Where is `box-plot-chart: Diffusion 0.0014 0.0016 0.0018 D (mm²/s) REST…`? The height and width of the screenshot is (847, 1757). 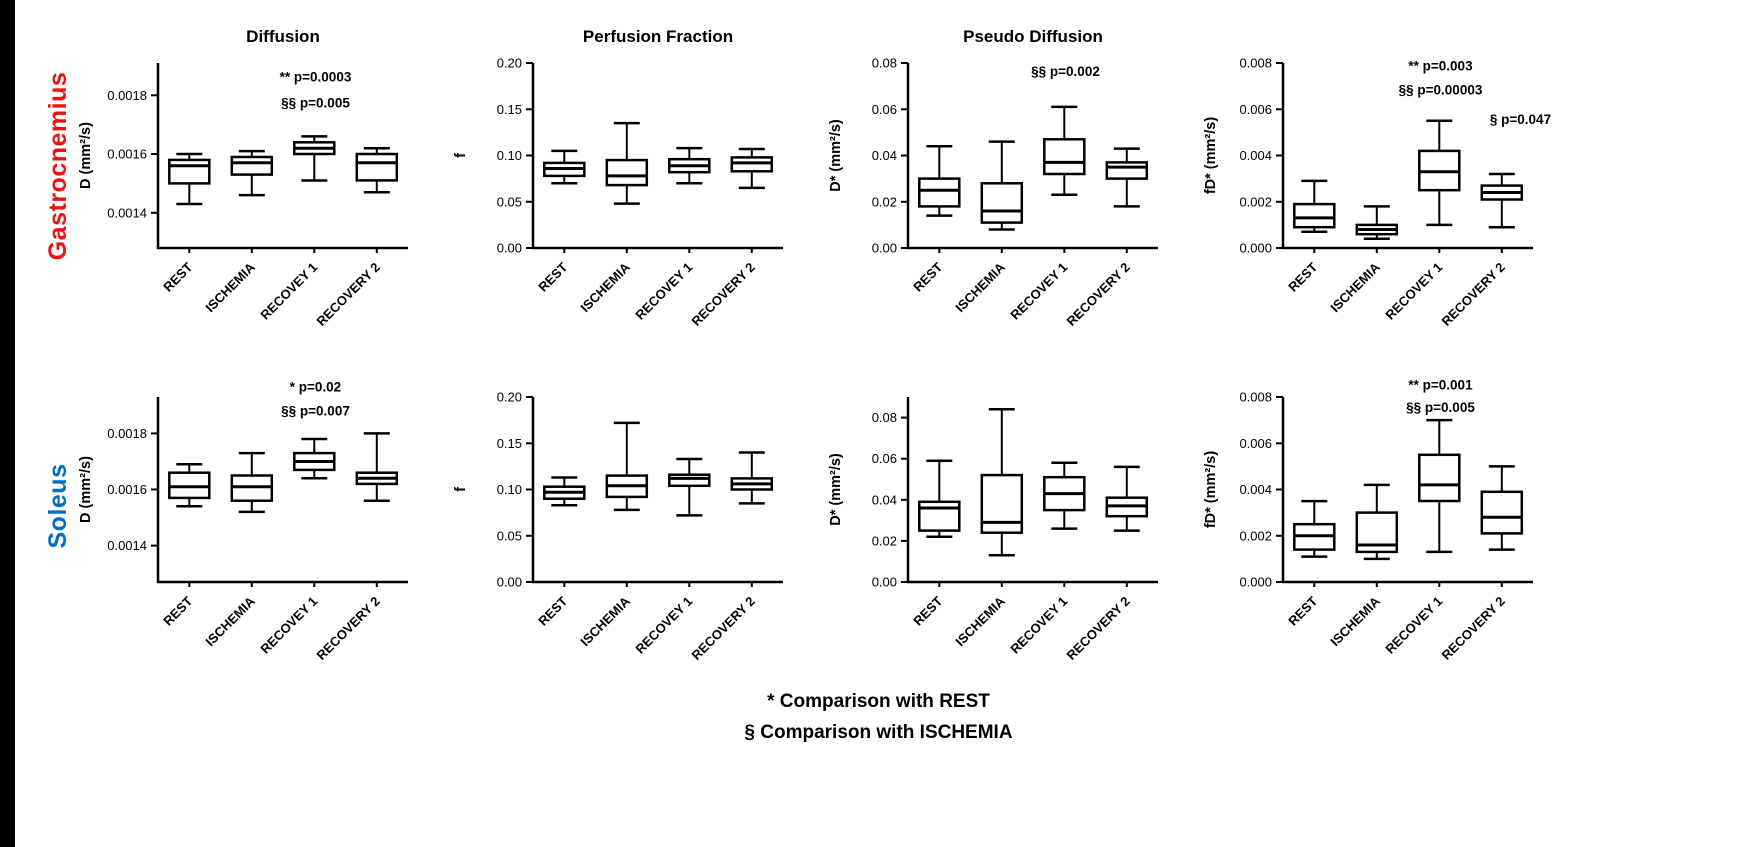 box-plot-chart: Diffusion 0.0014 0.0016 0.0018 D (mm²/s) REST… is located at coordinates (243, 178).